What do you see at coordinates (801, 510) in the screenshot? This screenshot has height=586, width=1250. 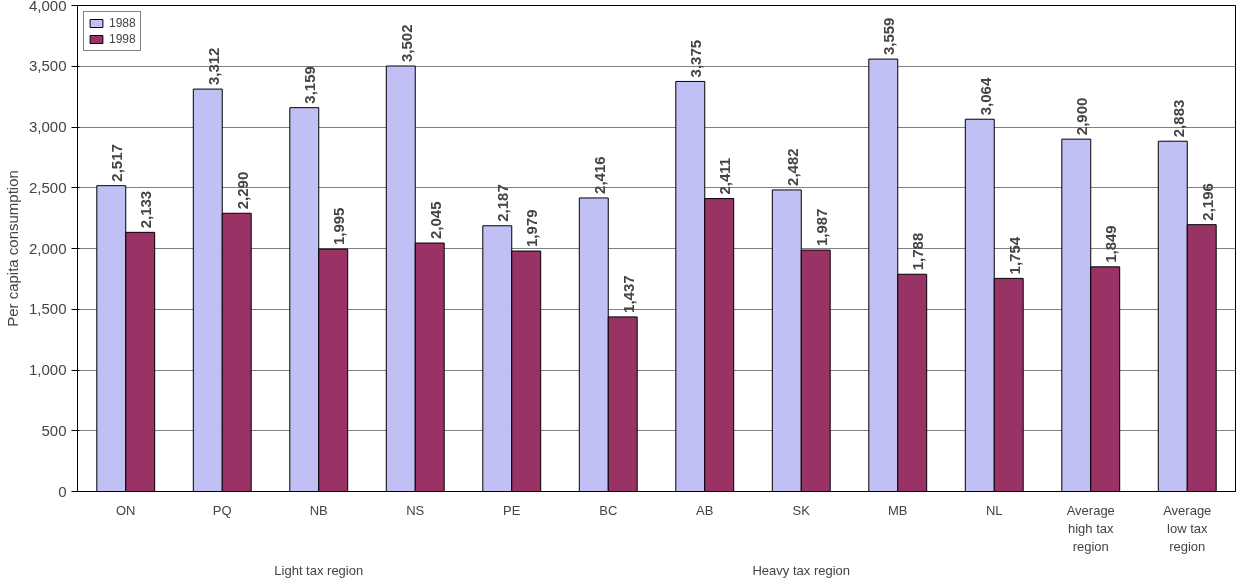 I see `x-tick-label: SK` at bounding box center [801, 510].